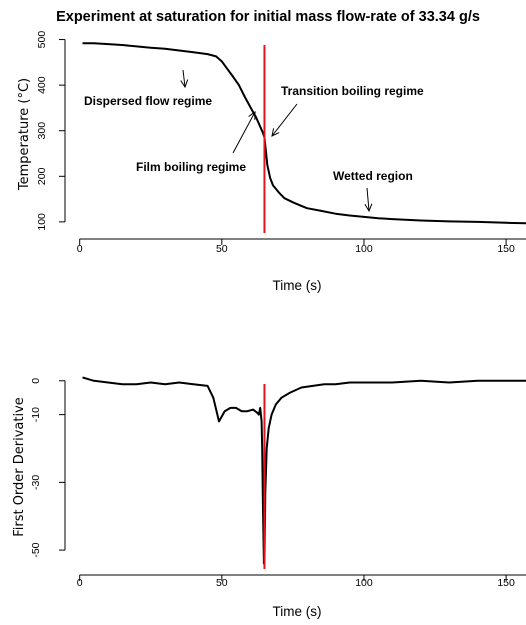 This screenshot has height=625, width=526. What do you see at coordinates (19, 467) in the screenshot?
I see `derivative-y-axis-label: First Order Derivative` at bounding box center [19, 467].